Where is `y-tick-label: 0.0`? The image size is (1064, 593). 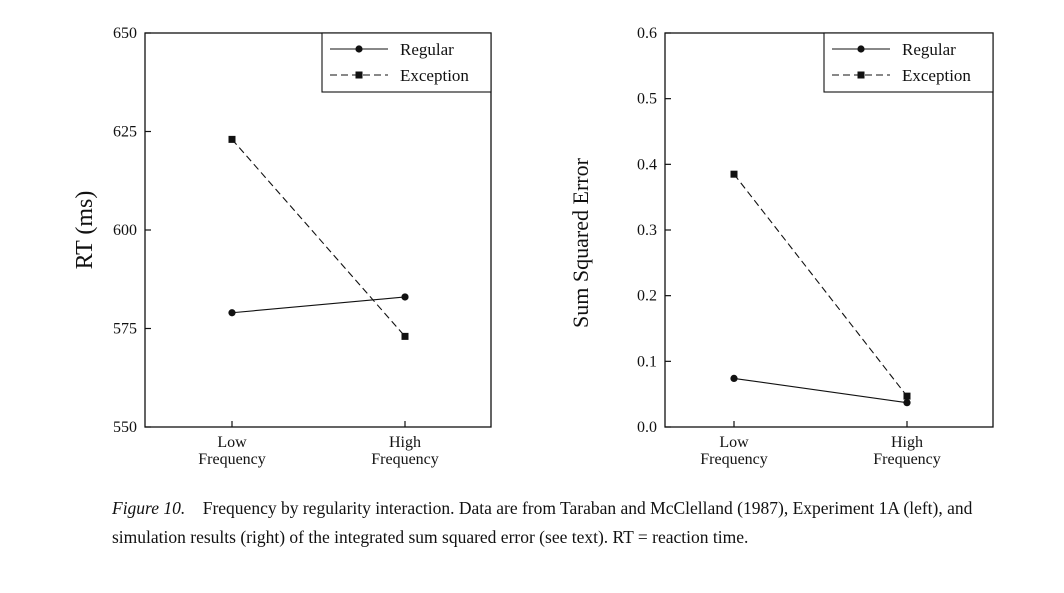
y-tick-label: 0.0 is located at coordinates (647, 427).